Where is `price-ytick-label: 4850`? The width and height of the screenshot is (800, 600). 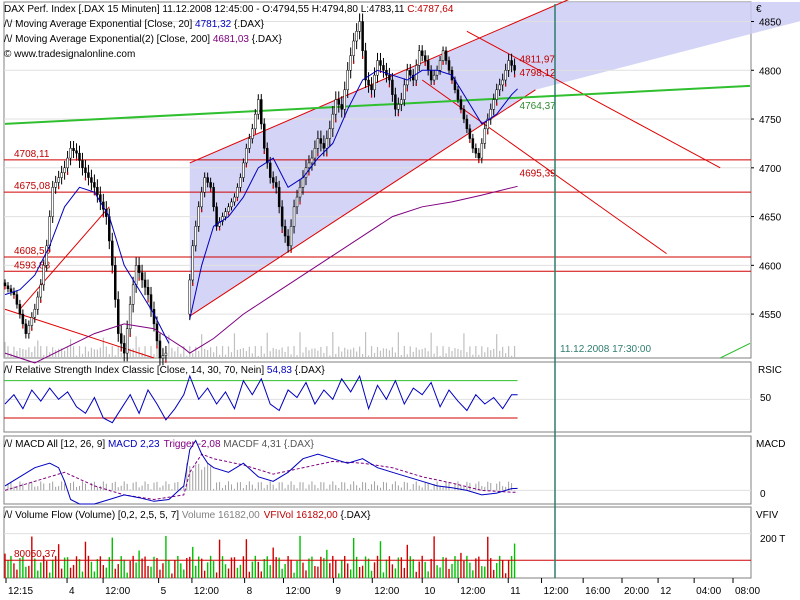
price-ytick-label: 4850 is located at coordinates (770, 23).